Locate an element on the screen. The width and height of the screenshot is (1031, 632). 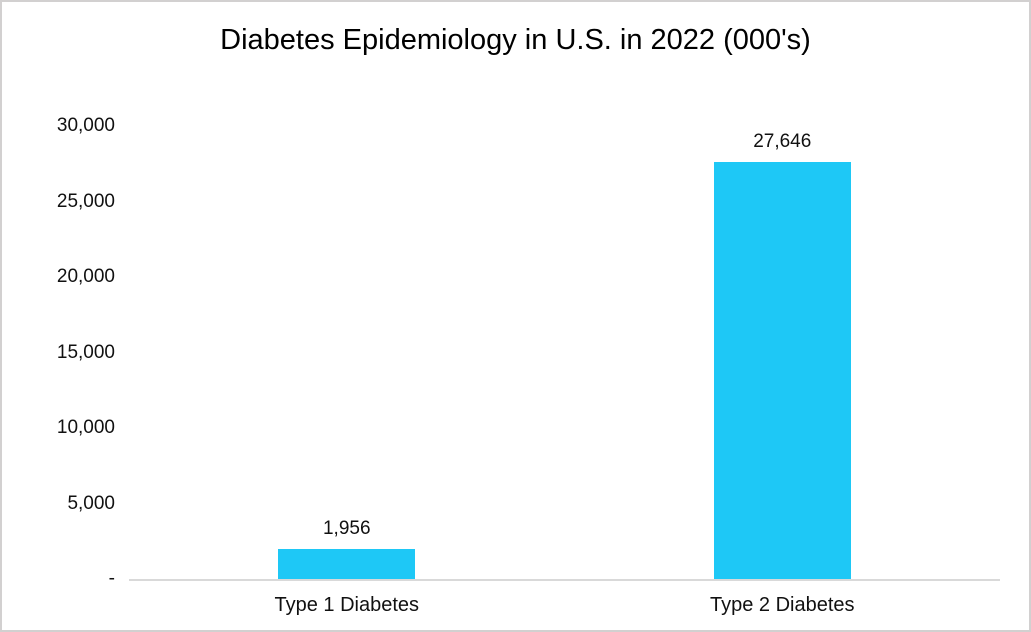
x-category-label: Type 1 Diabetes is located at coordinates (347, 605).